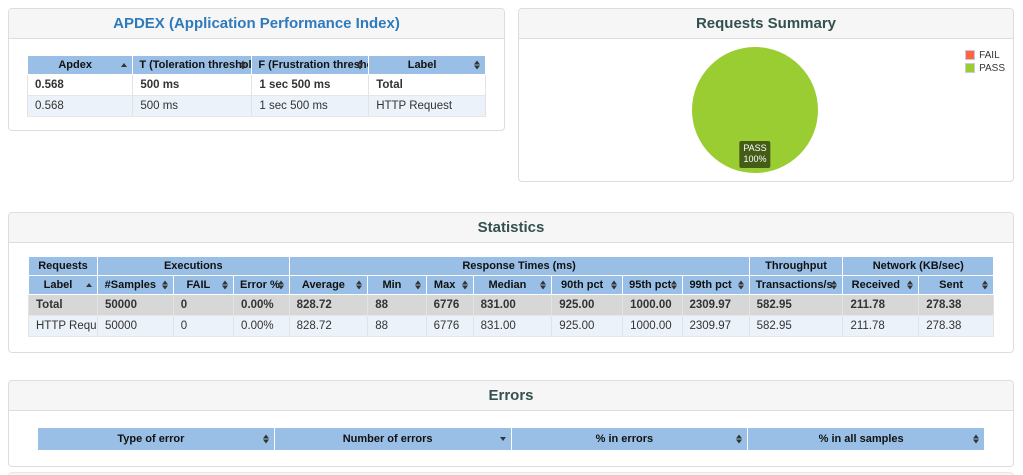  Describe the element at coordinates (652, 285) in the screenshot. I see `stat-column-header-95th: 95th pct` at that location.